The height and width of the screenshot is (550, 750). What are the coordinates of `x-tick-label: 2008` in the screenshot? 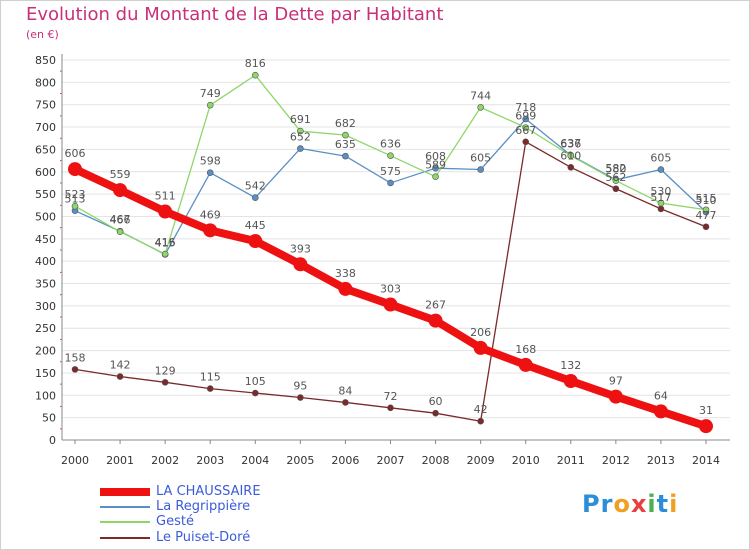 It's located at (436, 460).